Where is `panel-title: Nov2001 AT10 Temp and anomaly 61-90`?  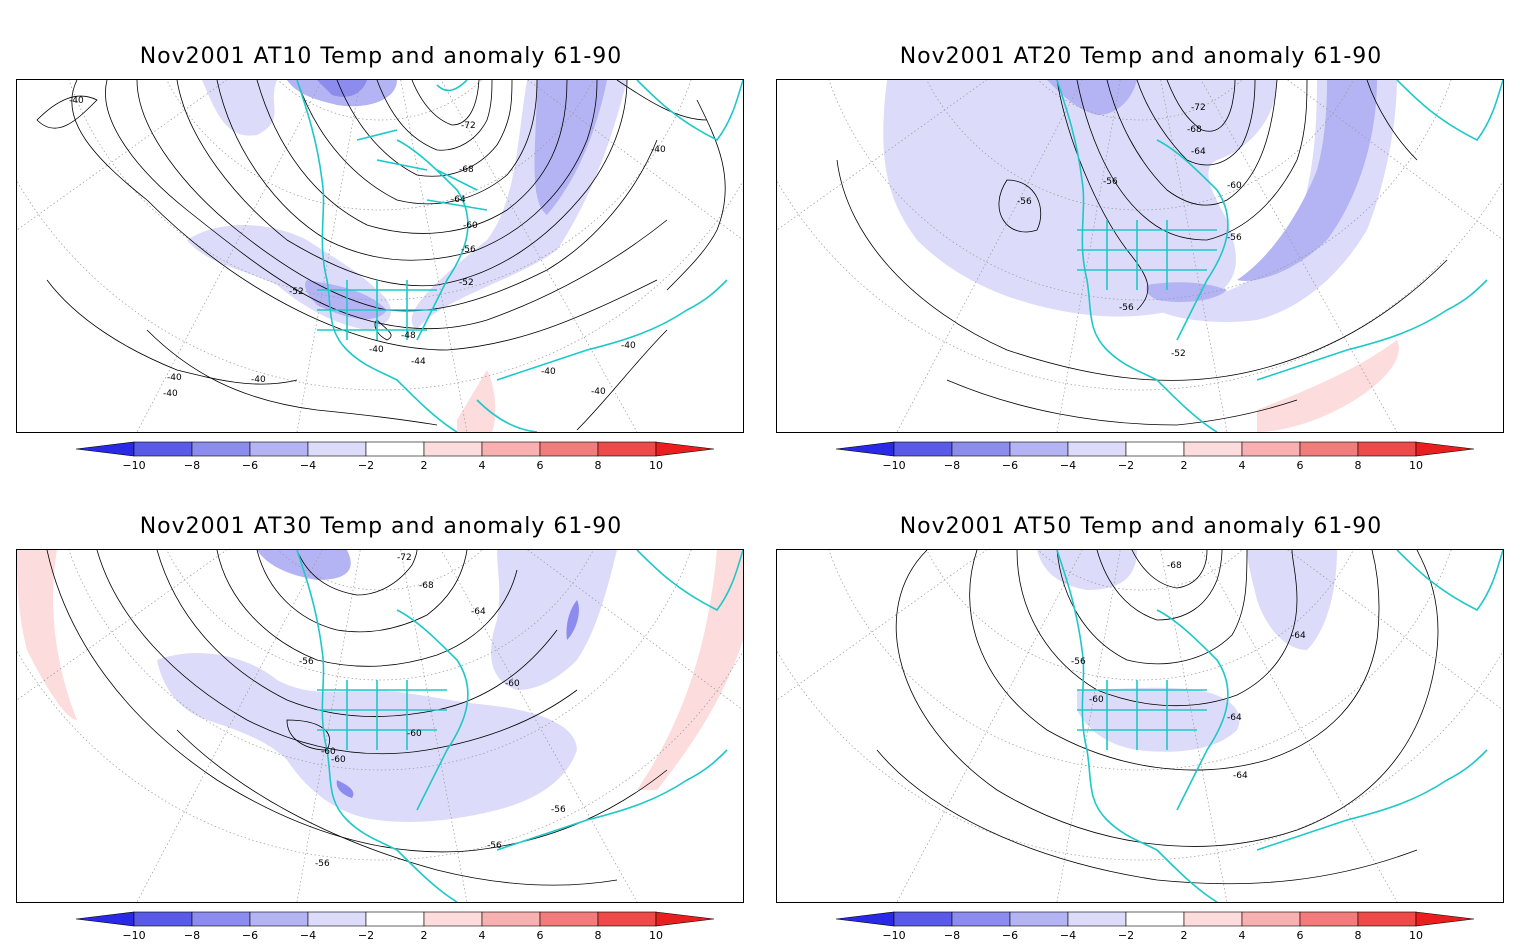 panel-title: Nov2001 AT10 Temp and anomaly 61-90 is located at coordinates (381, 56).